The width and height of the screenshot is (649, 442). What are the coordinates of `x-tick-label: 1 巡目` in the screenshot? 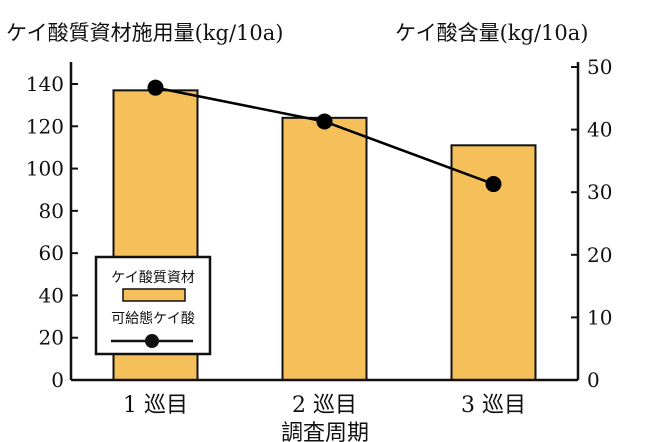 It's located at (155, 405).